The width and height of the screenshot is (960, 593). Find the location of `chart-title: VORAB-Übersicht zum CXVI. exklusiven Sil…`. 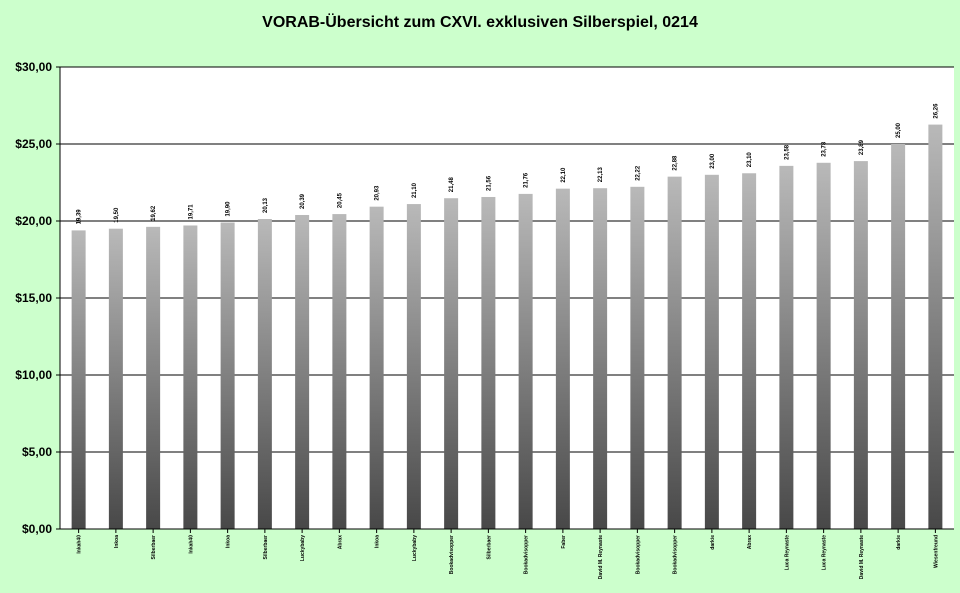

chart-title: VORAB-Übersicht zum CXVI. exklusiven Sil… is located at coordinates (480, 21).